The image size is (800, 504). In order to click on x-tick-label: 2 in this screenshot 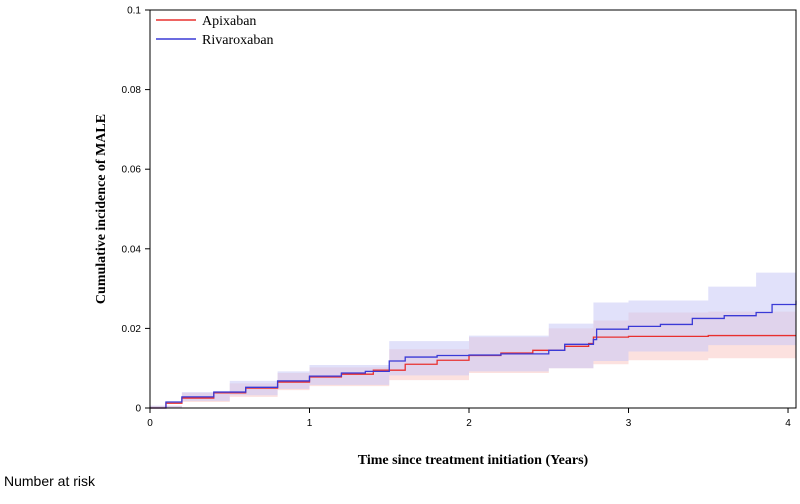, I will do `click(469, 423)`.